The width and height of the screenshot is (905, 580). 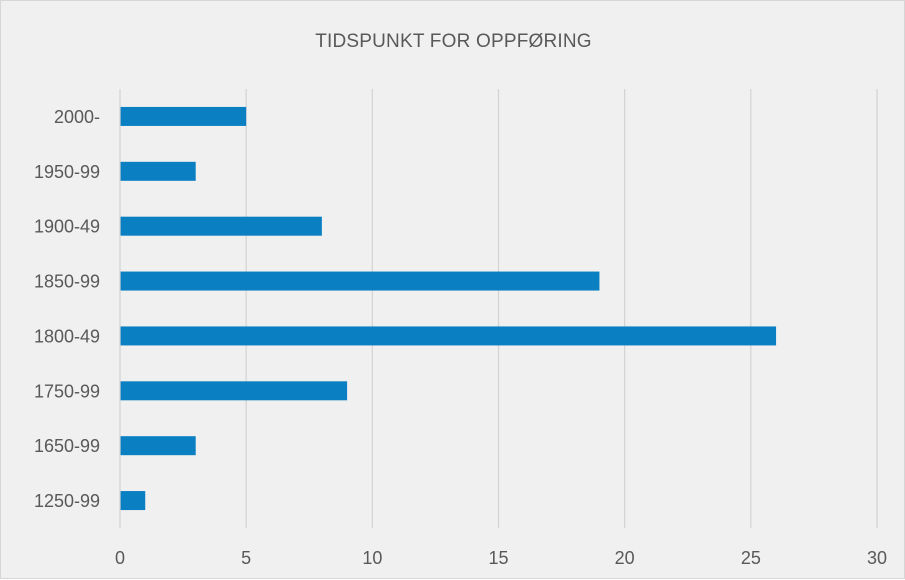 I want to click on y-tick-label: 1650-99, so click(x=67, y=446).